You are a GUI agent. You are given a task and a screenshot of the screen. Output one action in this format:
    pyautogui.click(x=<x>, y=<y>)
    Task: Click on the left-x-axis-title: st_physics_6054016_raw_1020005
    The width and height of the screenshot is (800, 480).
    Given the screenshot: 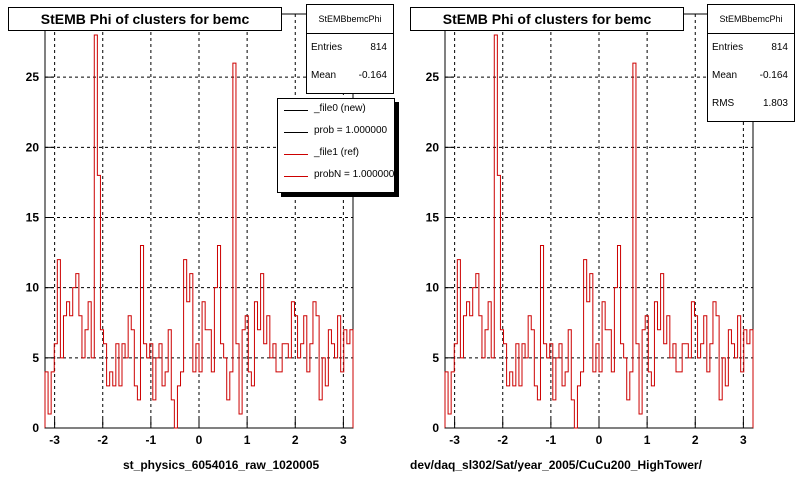 What is the action you would take?
    pyautogui.click(x=221, y=465)
    